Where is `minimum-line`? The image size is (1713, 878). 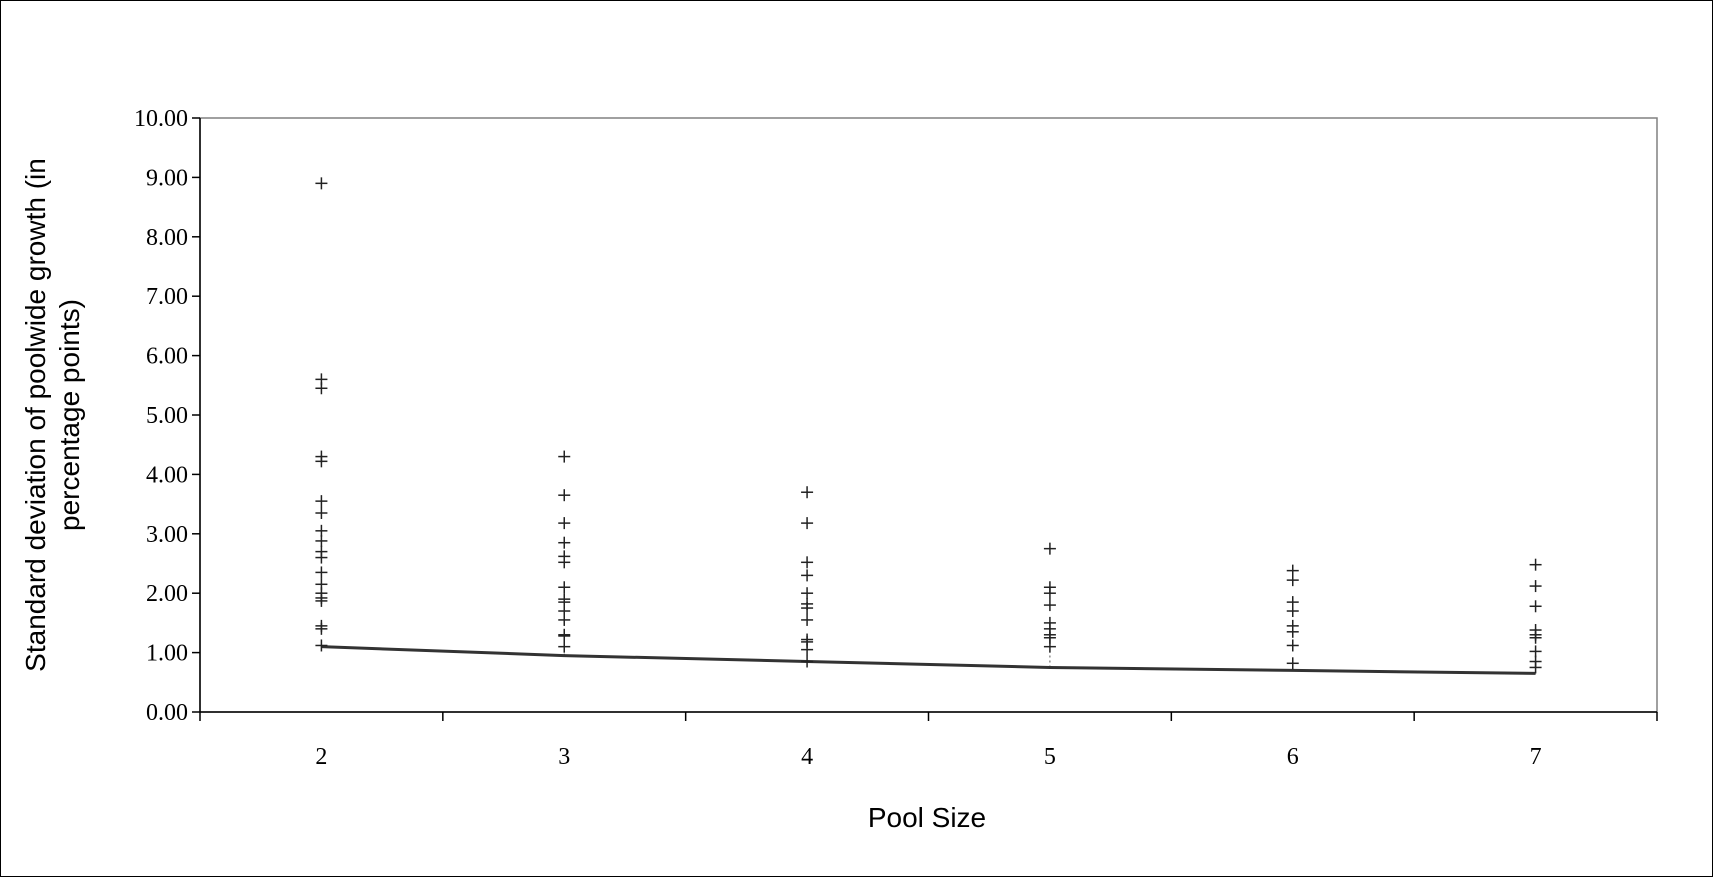 minimum-line is located at coordinates (928, 660).